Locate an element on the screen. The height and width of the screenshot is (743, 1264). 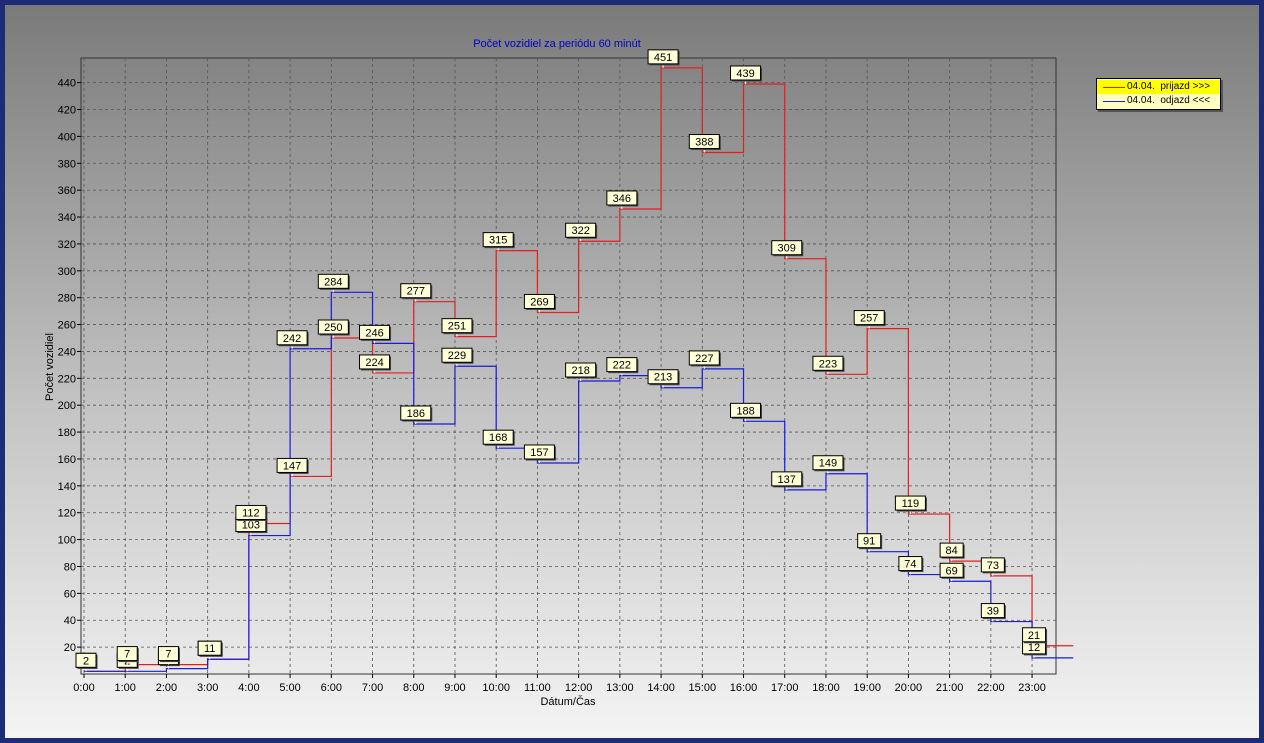
x-tick-label: 12:00 is located at coordinates (579, 688).